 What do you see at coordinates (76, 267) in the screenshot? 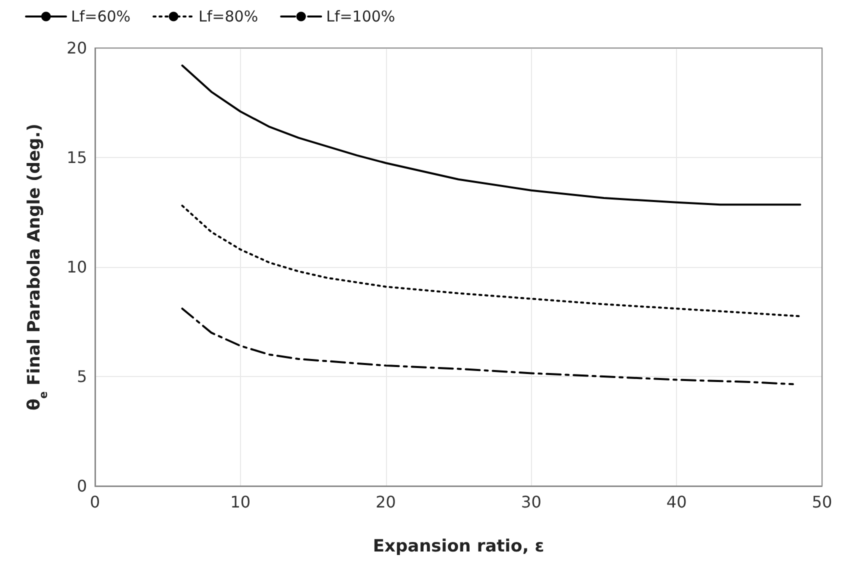
I see `y-tick-label: 10` at bounding box center [76, 267].